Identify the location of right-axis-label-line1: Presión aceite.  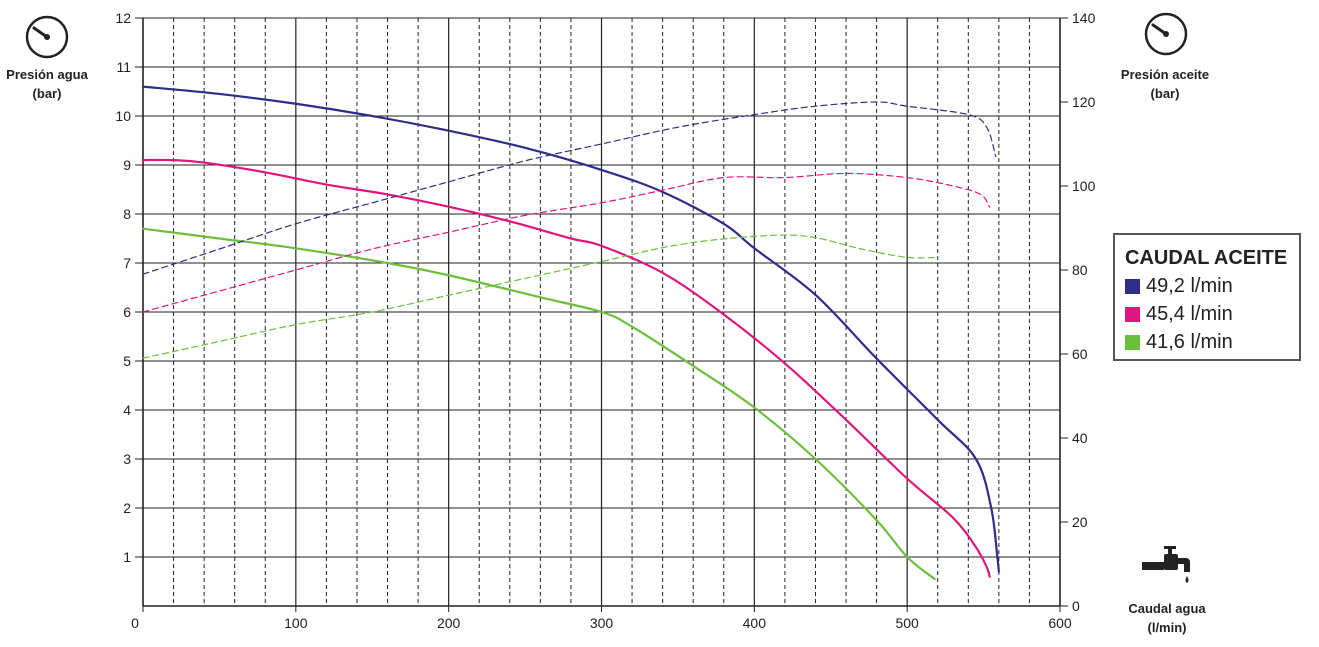
(1165, 74).